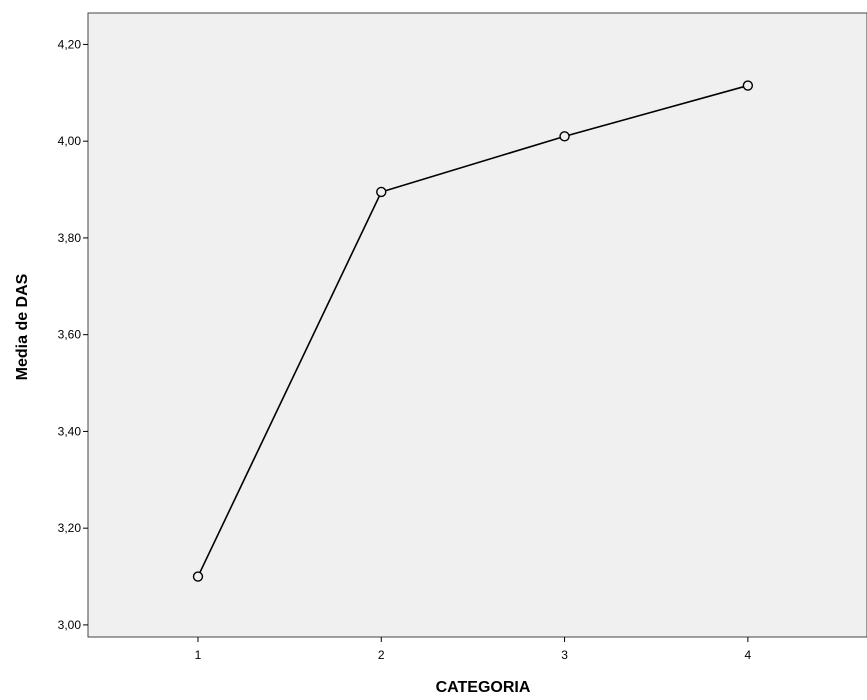 This screenshot has width=867, height=700. Describe the element at coordinates (22, 326) in the screenshot. I see `y-axis-title: Media de DAS` at that location.